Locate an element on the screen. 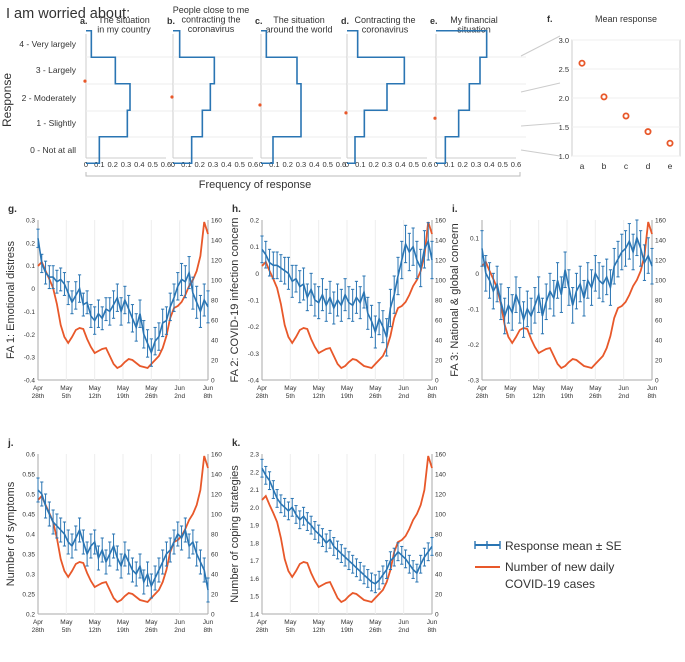  left-ytick: 1.6 is located at coordinates (254, 579).